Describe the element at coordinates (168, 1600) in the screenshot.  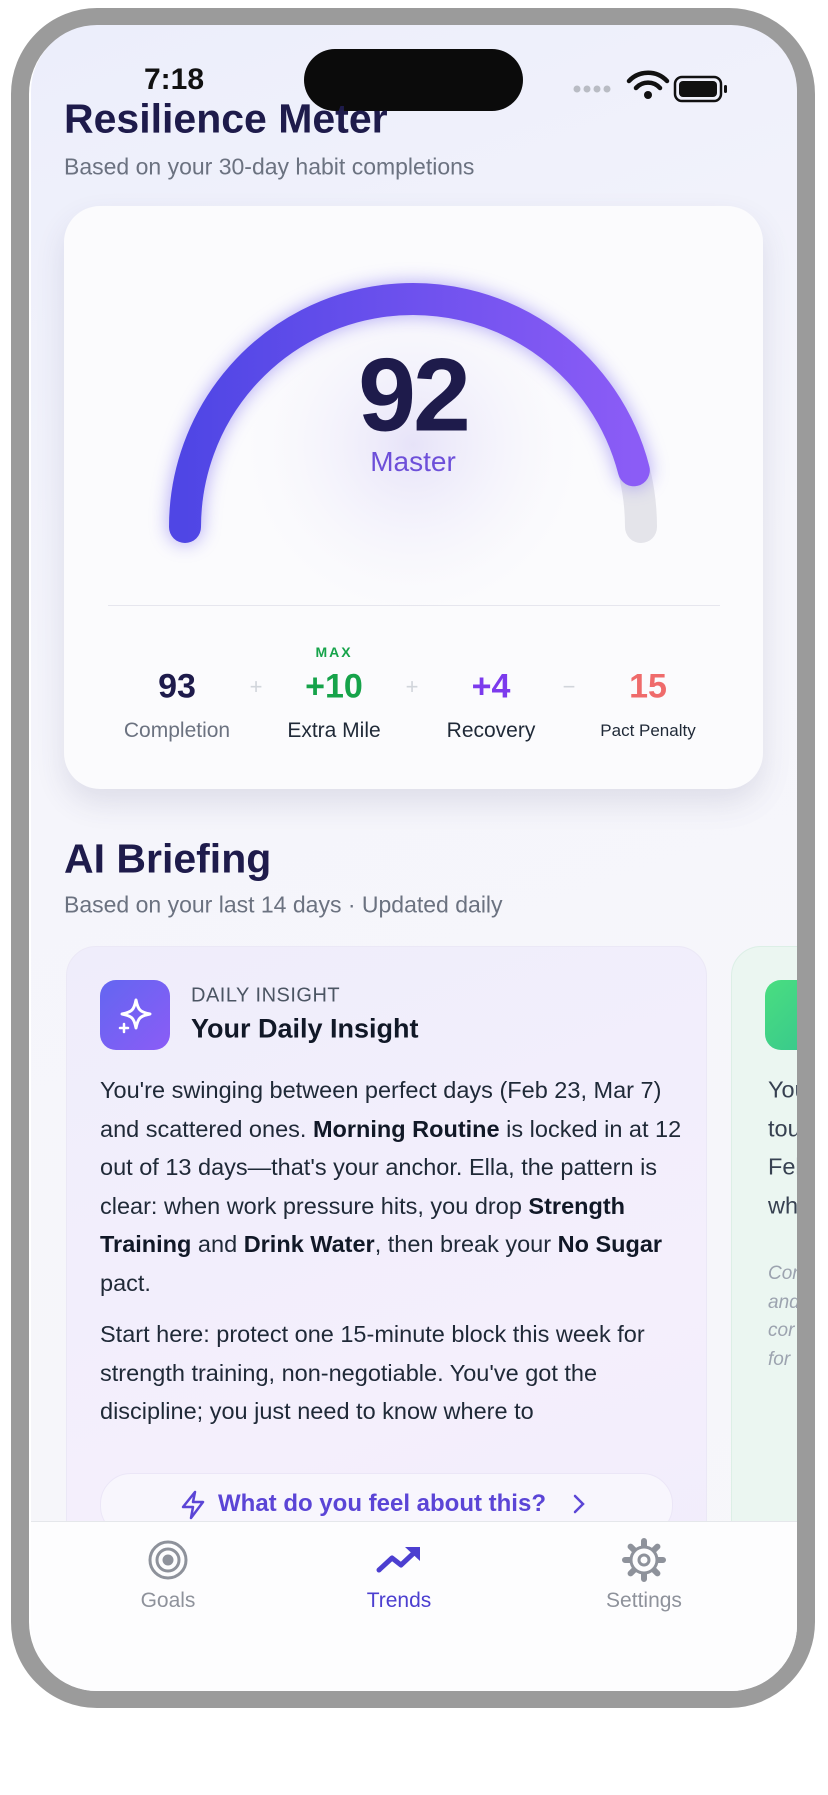
I see `tab-label: Goals` at that location.